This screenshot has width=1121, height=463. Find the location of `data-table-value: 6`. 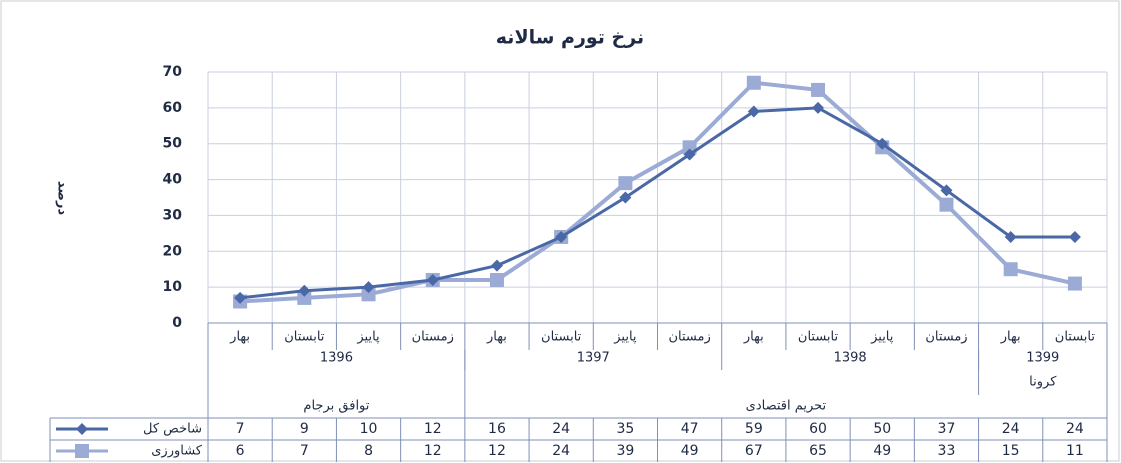

data-table-value: 6 is located at coordinates (240, 451).